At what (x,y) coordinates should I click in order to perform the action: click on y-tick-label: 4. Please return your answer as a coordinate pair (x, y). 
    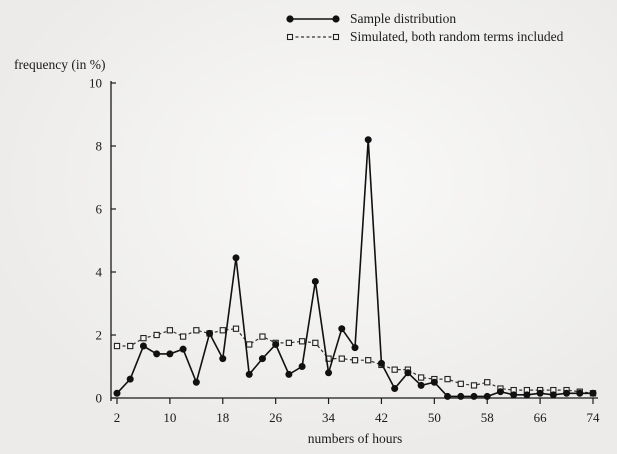
    Looking at the image, I should click on (99, 272).